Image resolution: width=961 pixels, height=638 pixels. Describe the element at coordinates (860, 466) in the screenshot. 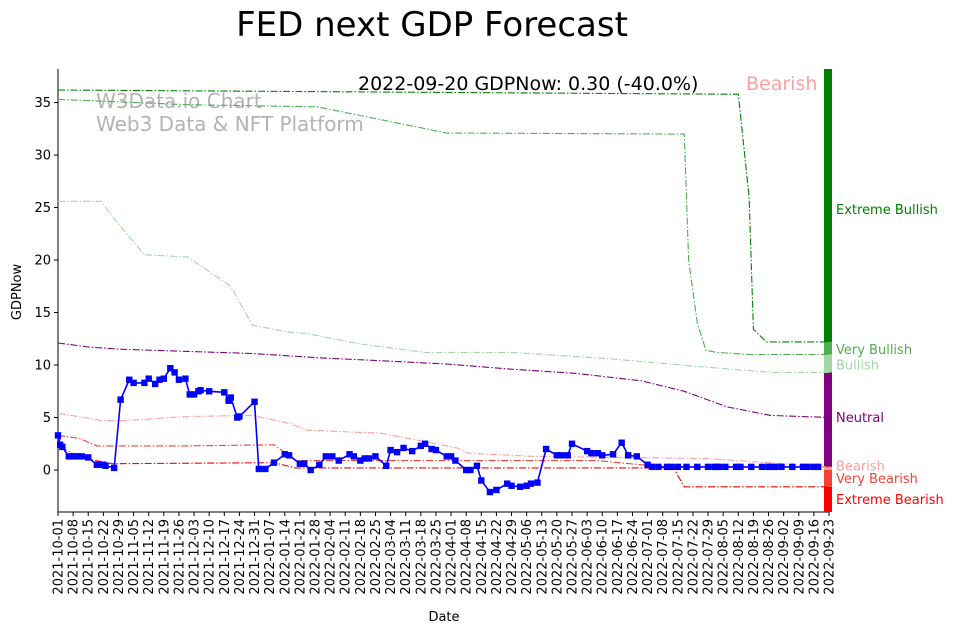

I see `band-label: Bearish` at that location.